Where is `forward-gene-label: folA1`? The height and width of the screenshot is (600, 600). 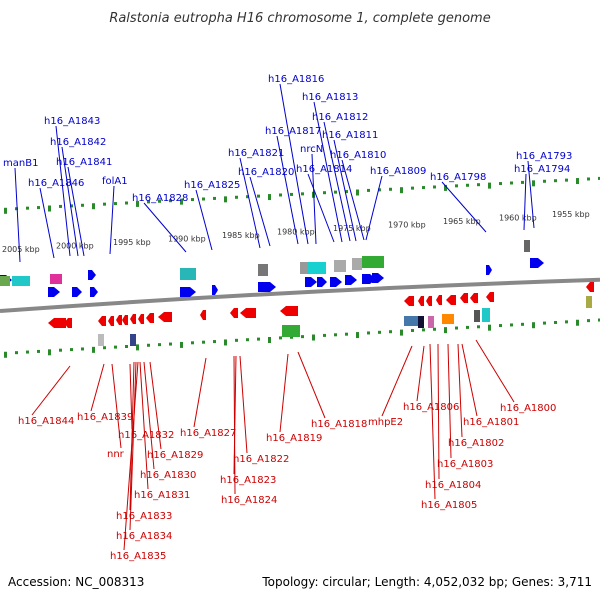 forward-gene-label: folA1 is located at coordinates (115, 181).